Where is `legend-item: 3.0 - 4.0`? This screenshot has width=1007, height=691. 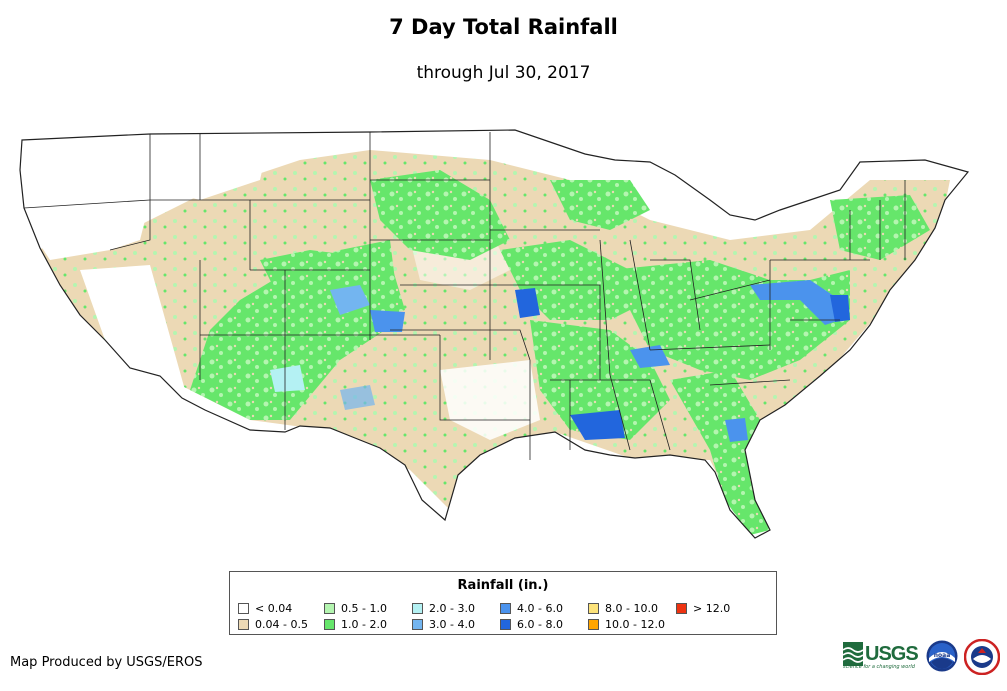 legend-item: 3.0 - 4.0 is located at coordinates (443, 624).